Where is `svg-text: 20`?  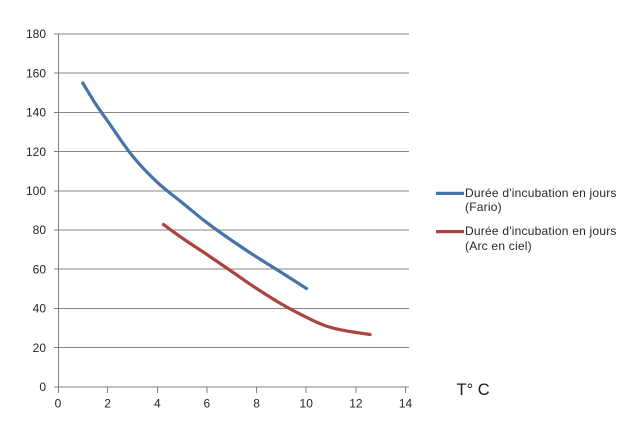 svg-text: 20 is located at coordinates (40, 348).